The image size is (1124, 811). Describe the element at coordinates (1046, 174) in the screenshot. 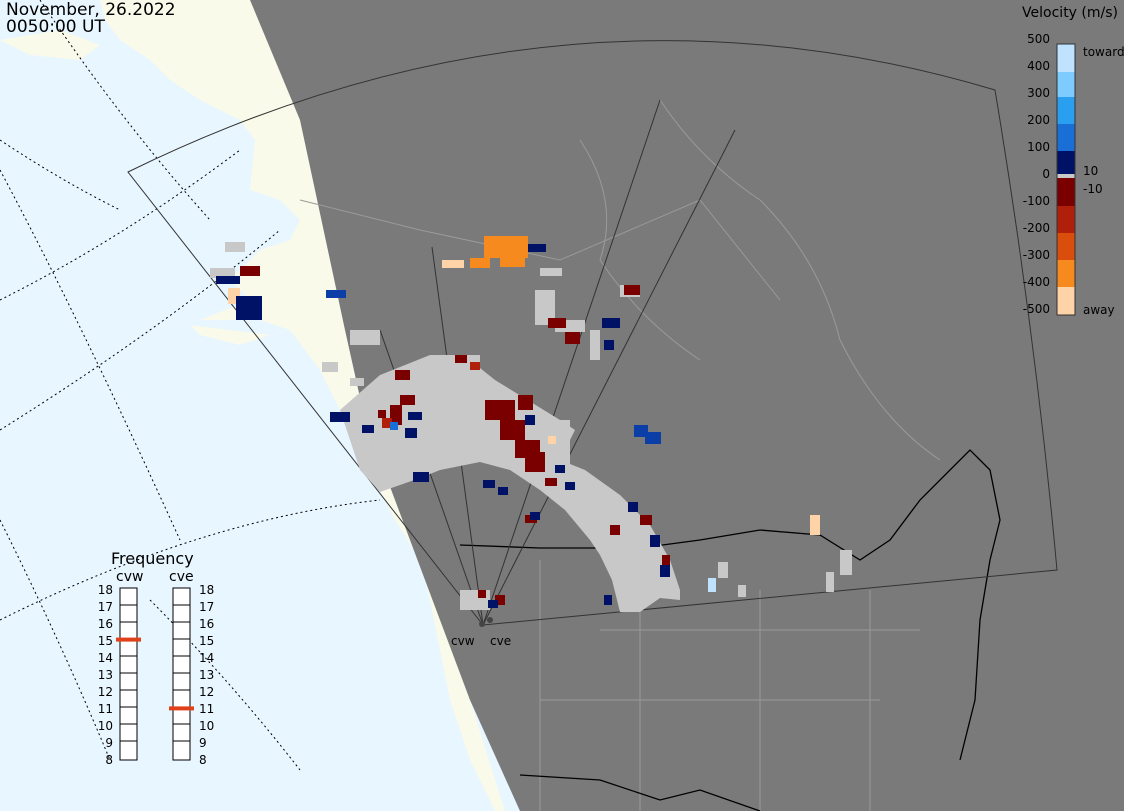

I see `colorbar-tick: 0` at that location.